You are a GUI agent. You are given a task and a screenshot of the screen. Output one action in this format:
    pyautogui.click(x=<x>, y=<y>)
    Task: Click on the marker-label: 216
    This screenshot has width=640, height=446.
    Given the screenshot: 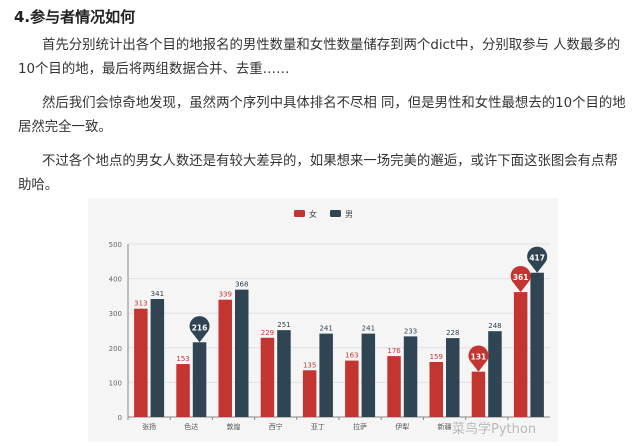 What is the action you would take?
    pyautogui.click(x=200, y=327)
    